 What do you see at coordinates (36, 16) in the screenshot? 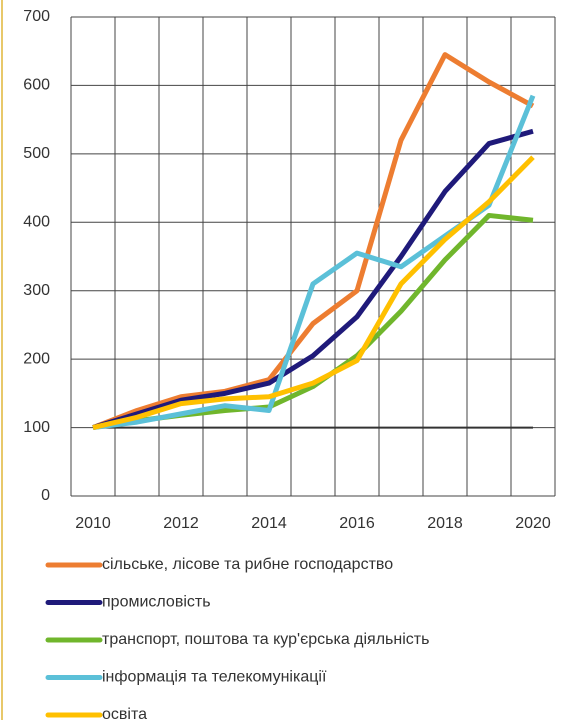
I see `y-tick-label: 700` at bounding box center [36, 16].